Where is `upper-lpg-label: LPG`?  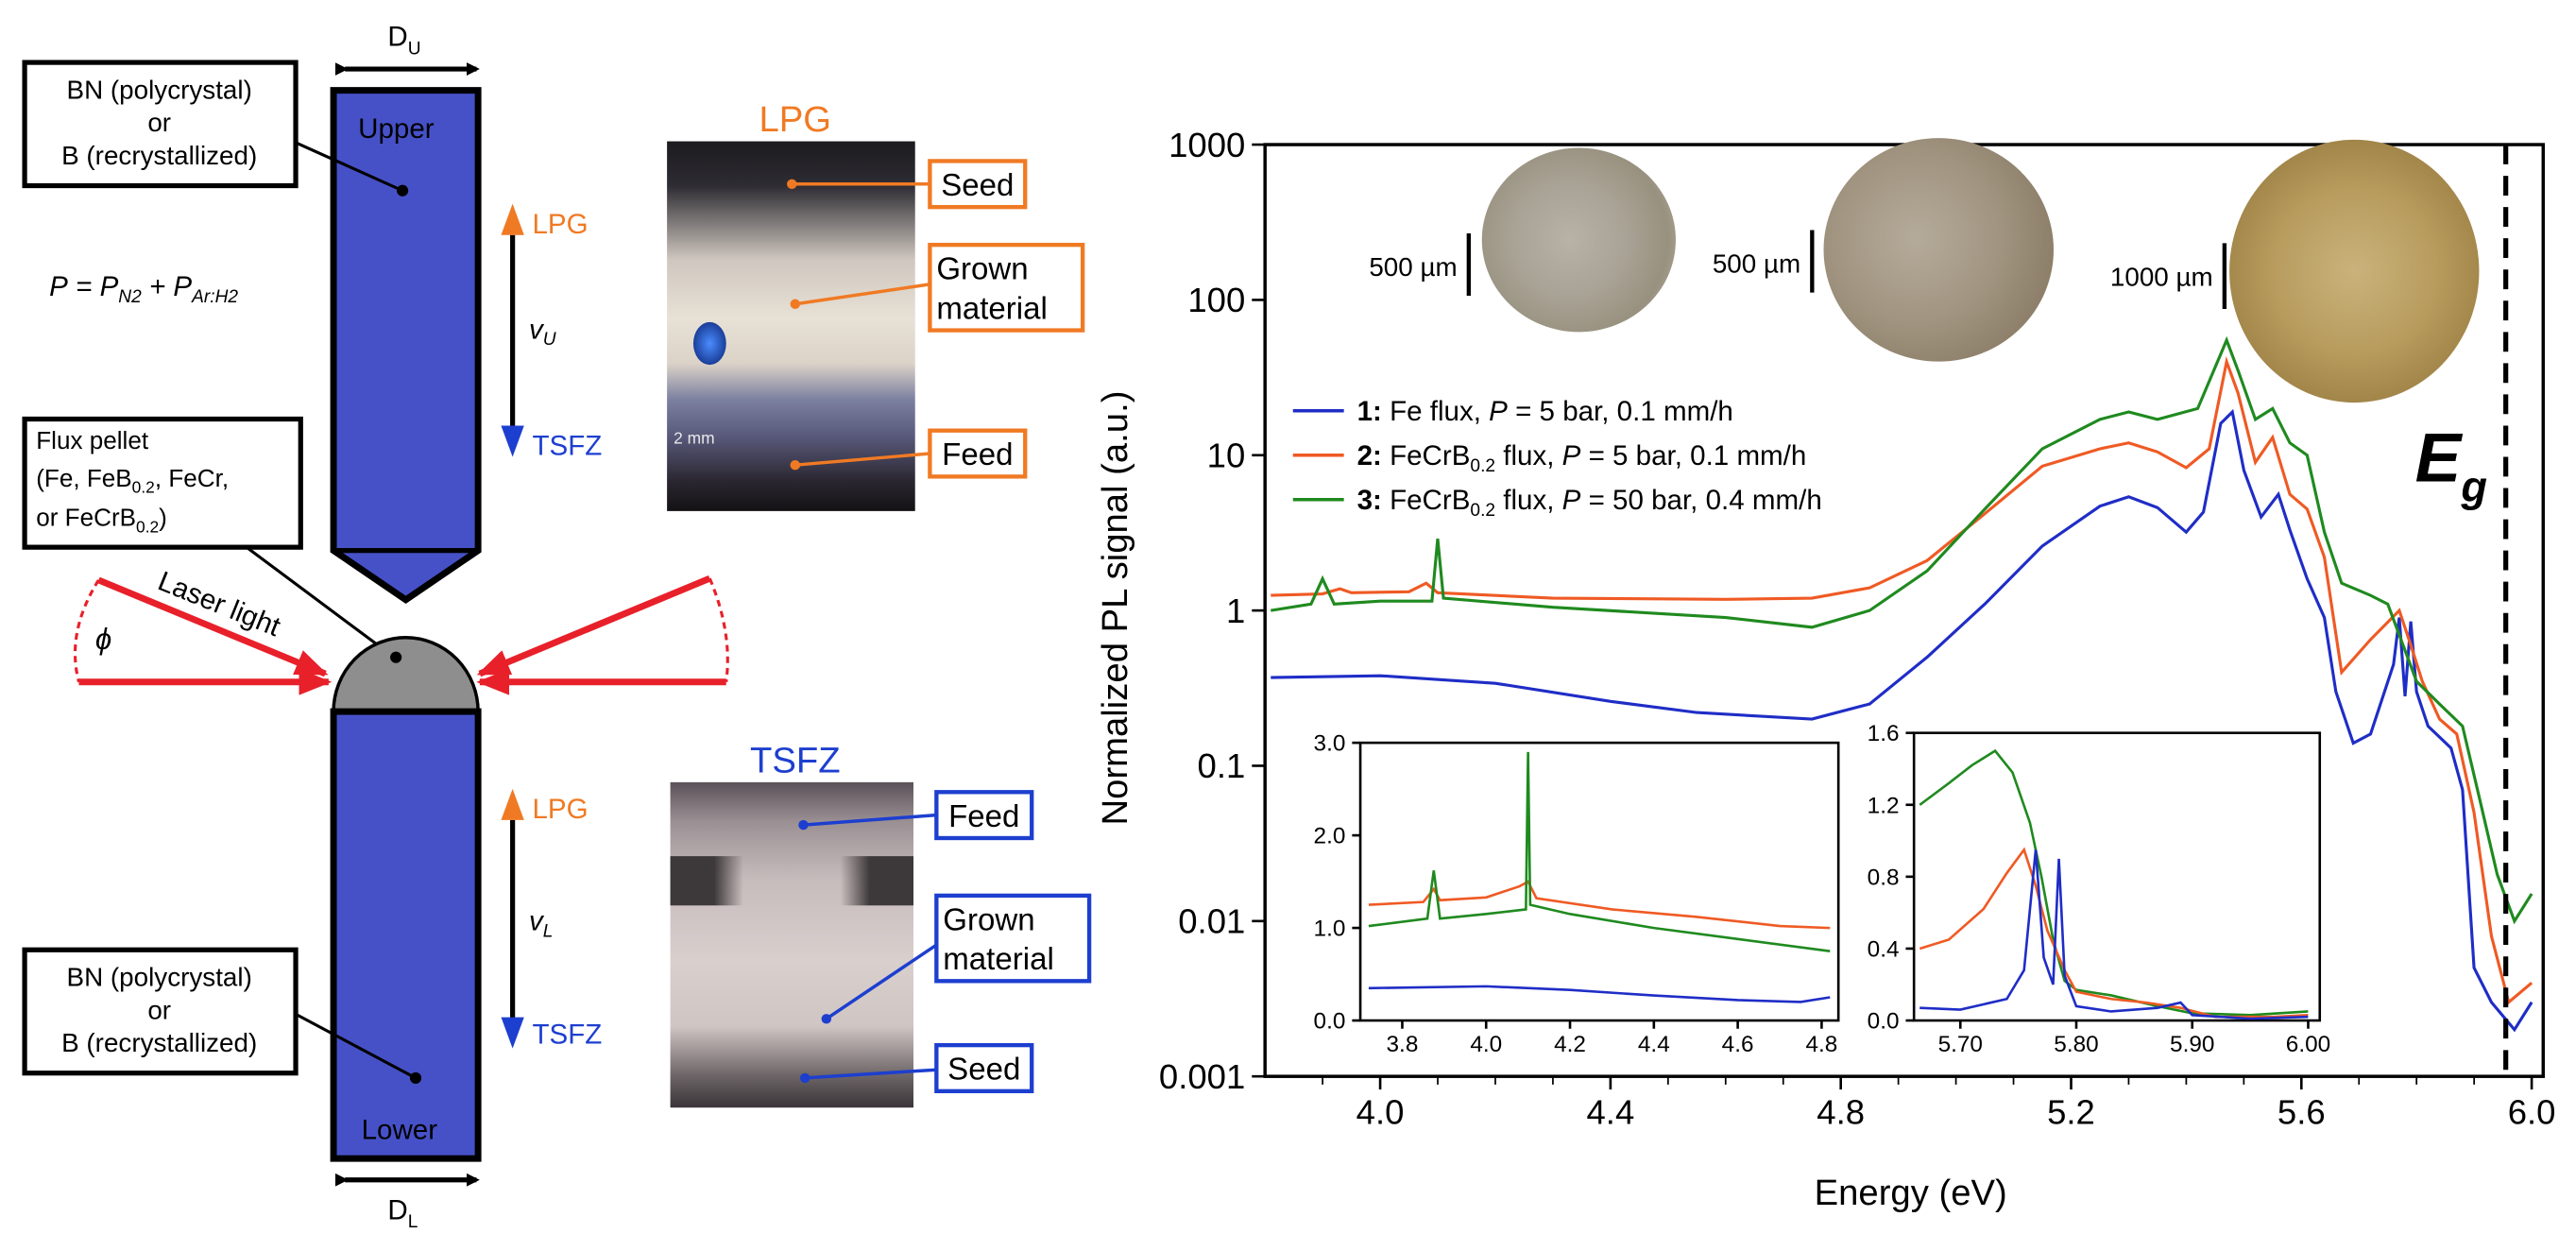 upper-lpg-label: LPG is located at coordinates (561, 224).